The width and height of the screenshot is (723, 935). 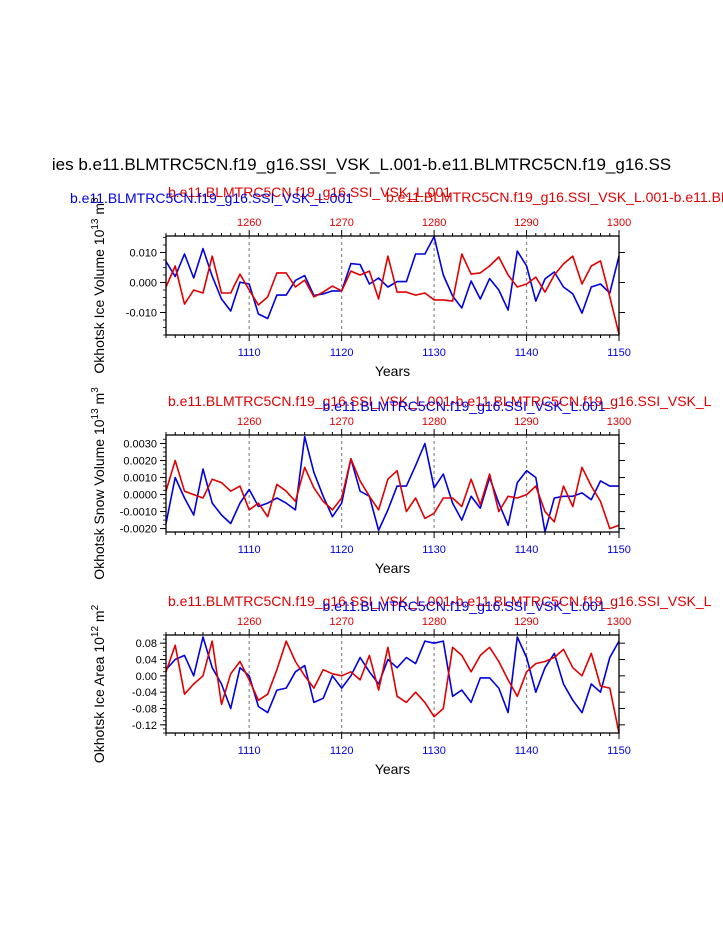 What do you see at coordinates (146, 644) in the screenshot?
I see `y-tick-label: 0.08` at bounding box center [146, 644].